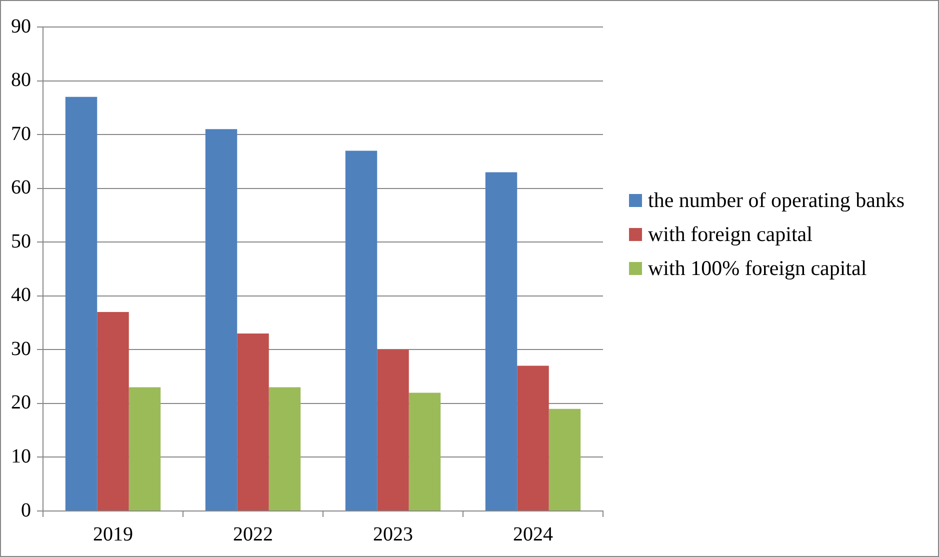  Describe the element at coordinates (253, 534) in the screenshot. I see `x-tick-label: 2022` at that location.